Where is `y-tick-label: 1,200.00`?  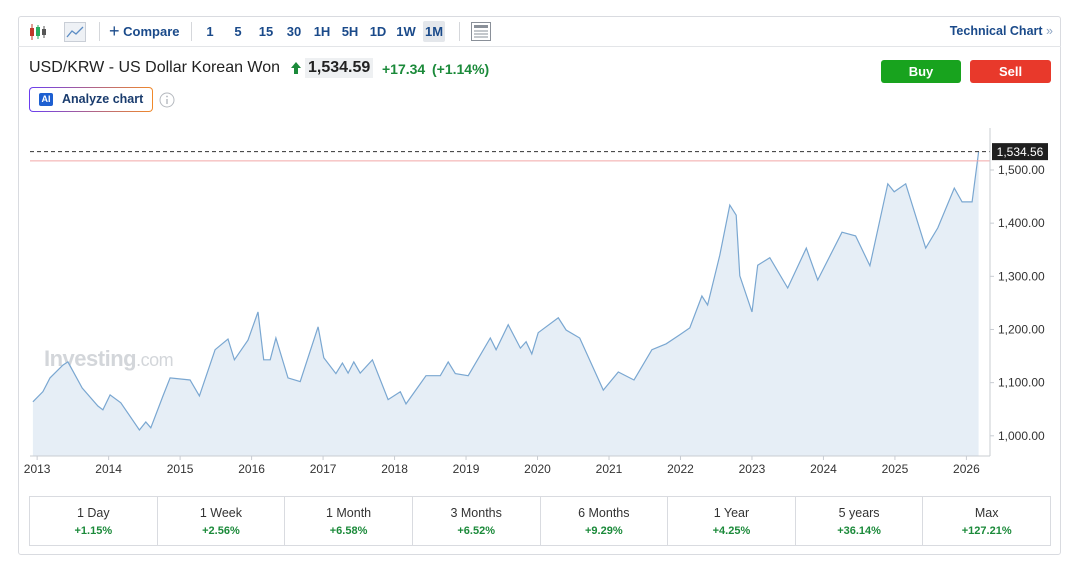 y-tick-label: 1,200.00 is located at coordinates (1021, 329).